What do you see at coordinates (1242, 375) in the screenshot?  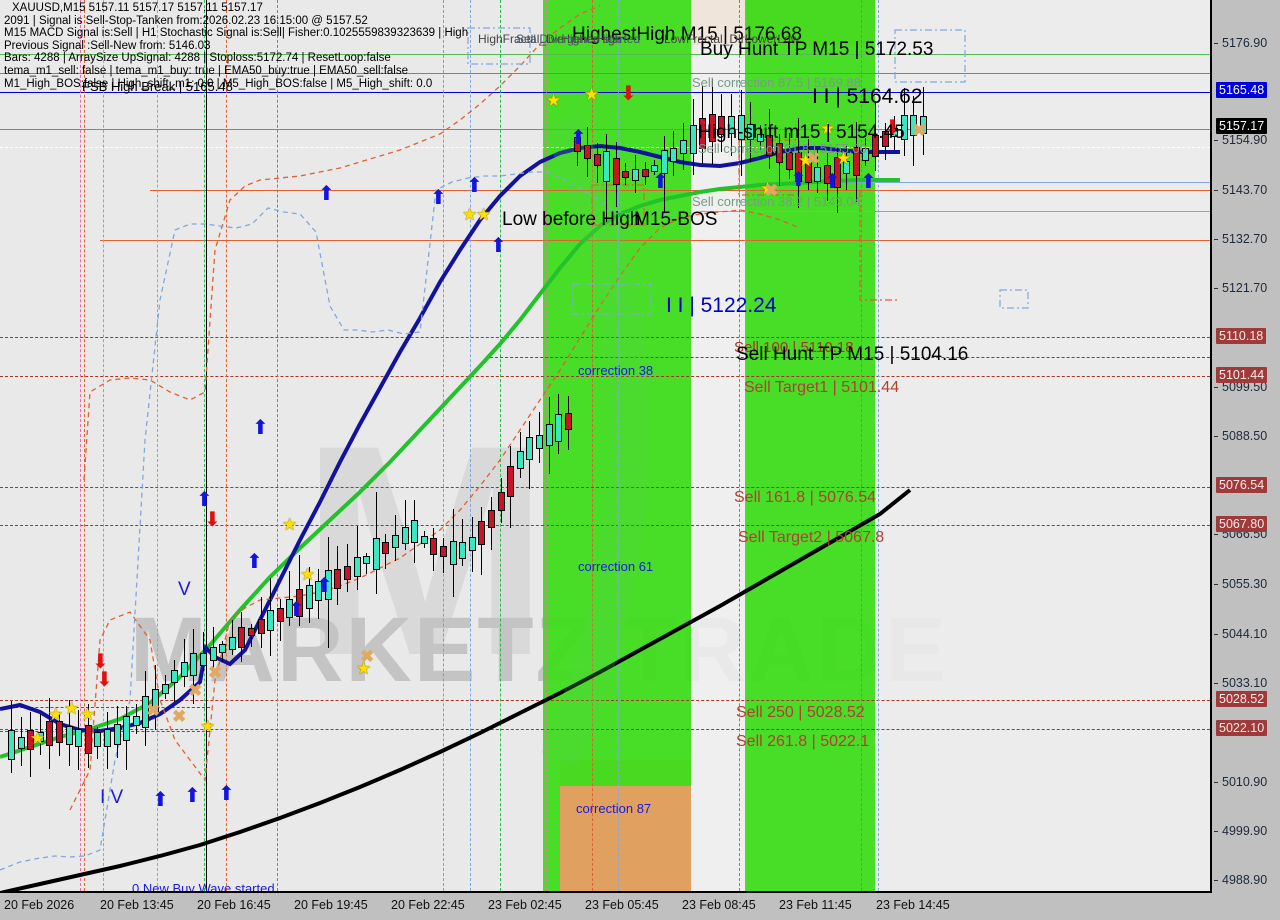 I see `price-badge: 5101.44` at bounding box center [1242, 375].